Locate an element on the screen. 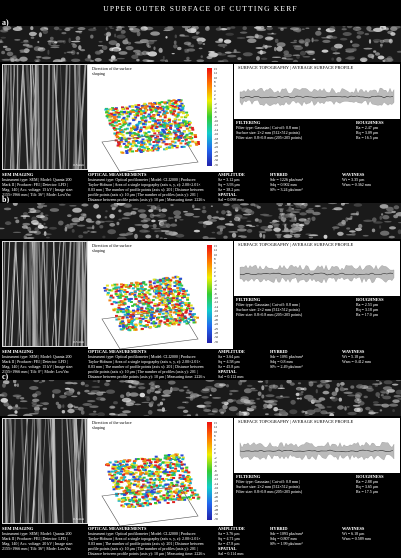 The image size is (401, 558). waviness-line: Wsm = 0.362 mm is located at coordinates (371, 184).